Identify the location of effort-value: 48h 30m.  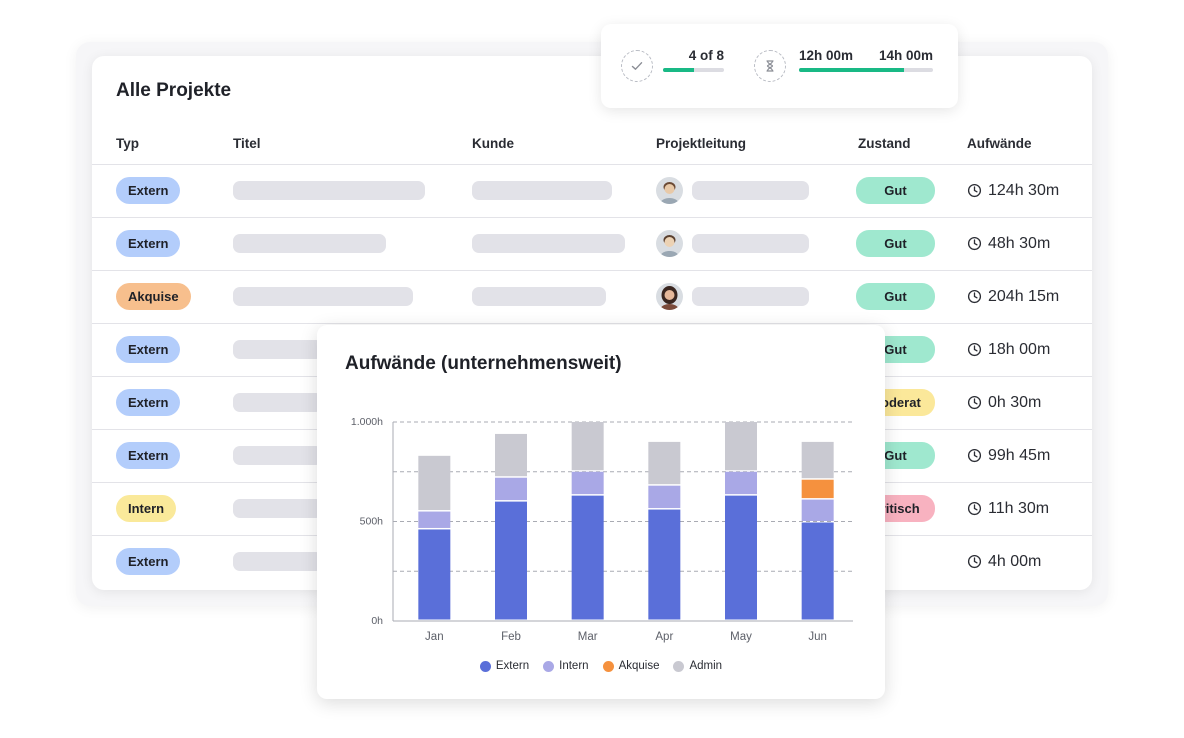
(1019, 243).